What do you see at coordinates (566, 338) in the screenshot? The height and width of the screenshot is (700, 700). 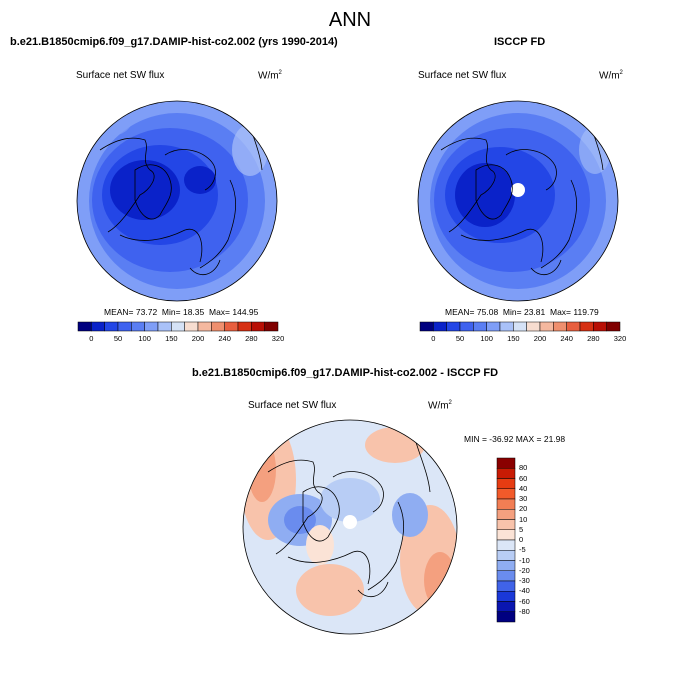 I see `colorbar-obs-tick-label: 240` at bounding box center [566, 338].